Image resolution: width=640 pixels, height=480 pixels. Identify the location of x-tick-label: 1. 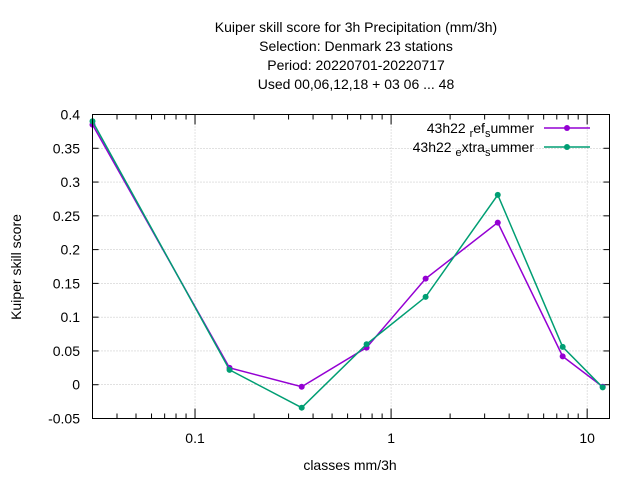
(391, 438).